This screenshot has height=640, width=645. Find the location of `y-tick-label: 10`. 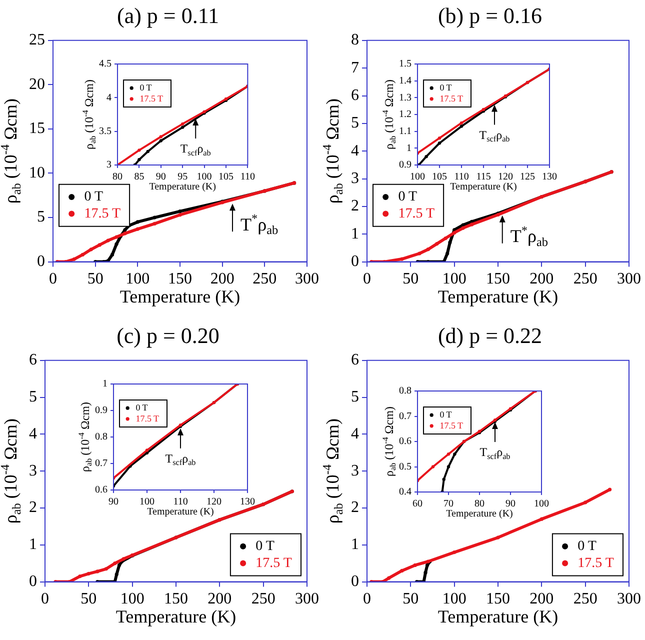

y-tick-label: 10 is located at coordinates (37, 173).